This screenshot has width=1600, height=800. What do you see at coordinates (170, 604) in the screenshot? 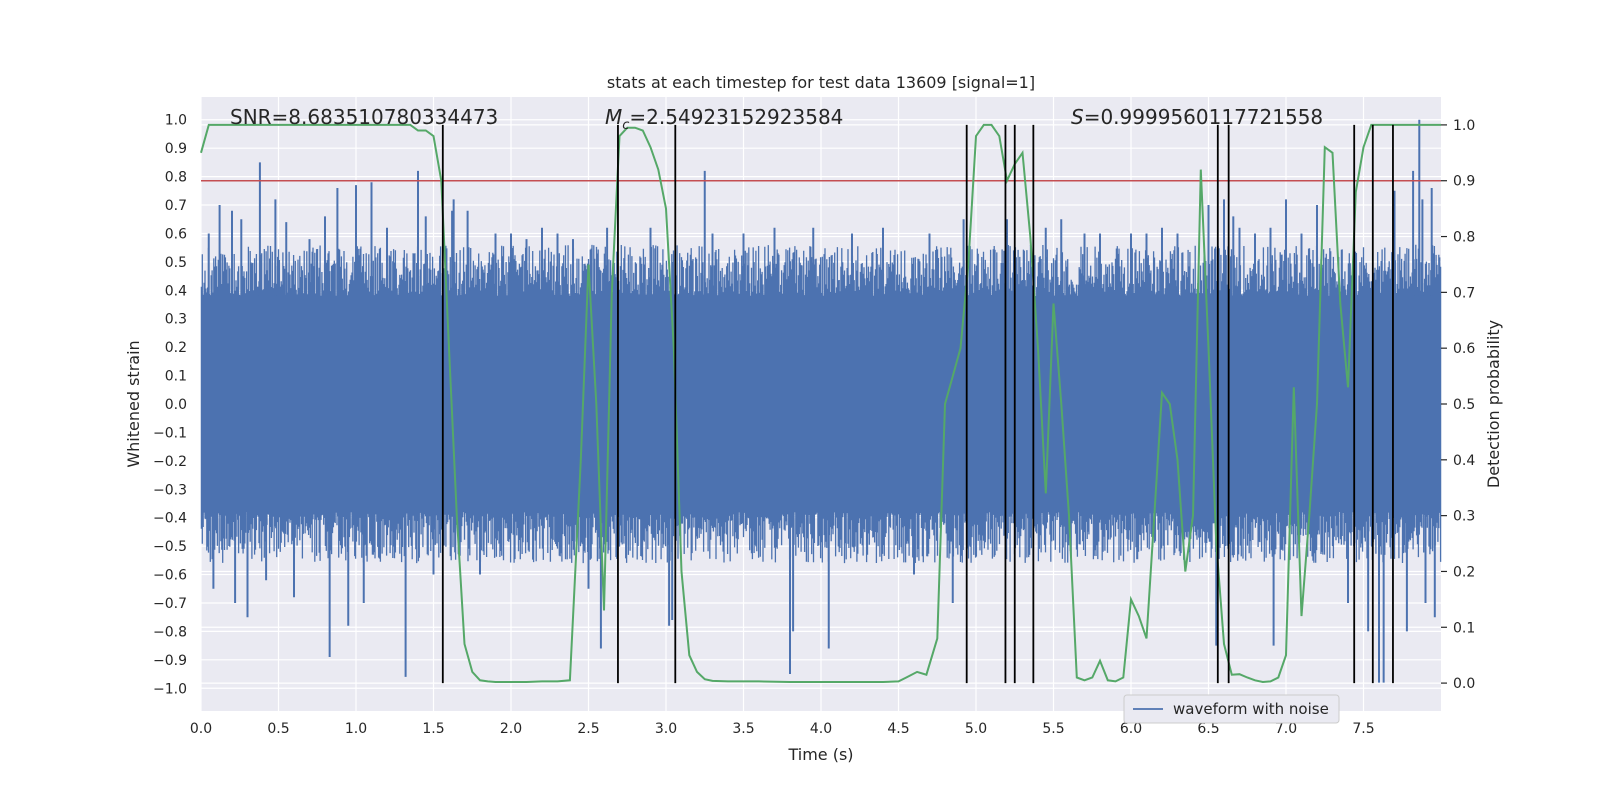
I see `y-tick-label: −0.7` at bounding box center [170, 604].